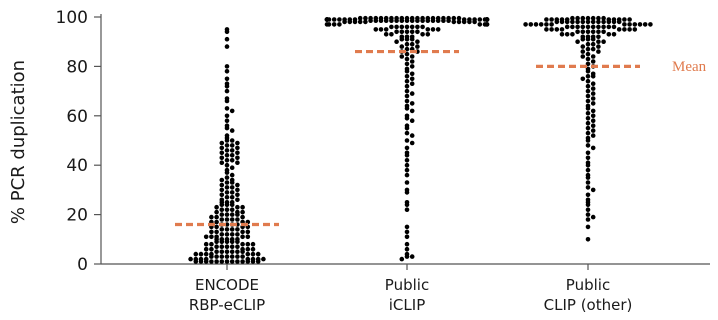  Describe the element at coordinates (407, 305) in the screenshot. I see `category-label: iCLIP` at that location.